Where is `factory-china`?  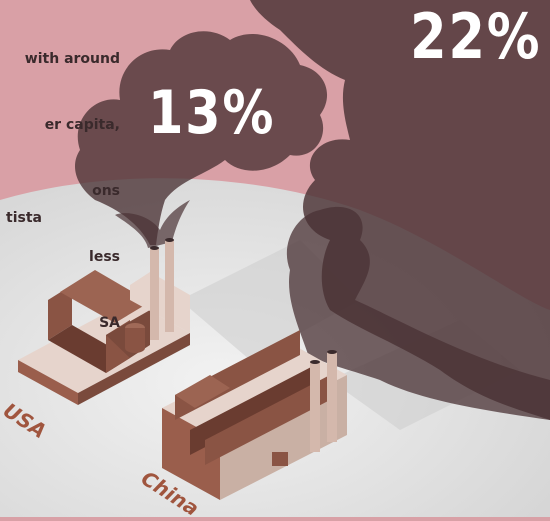 factory-china is located at coordinates (254, 415).